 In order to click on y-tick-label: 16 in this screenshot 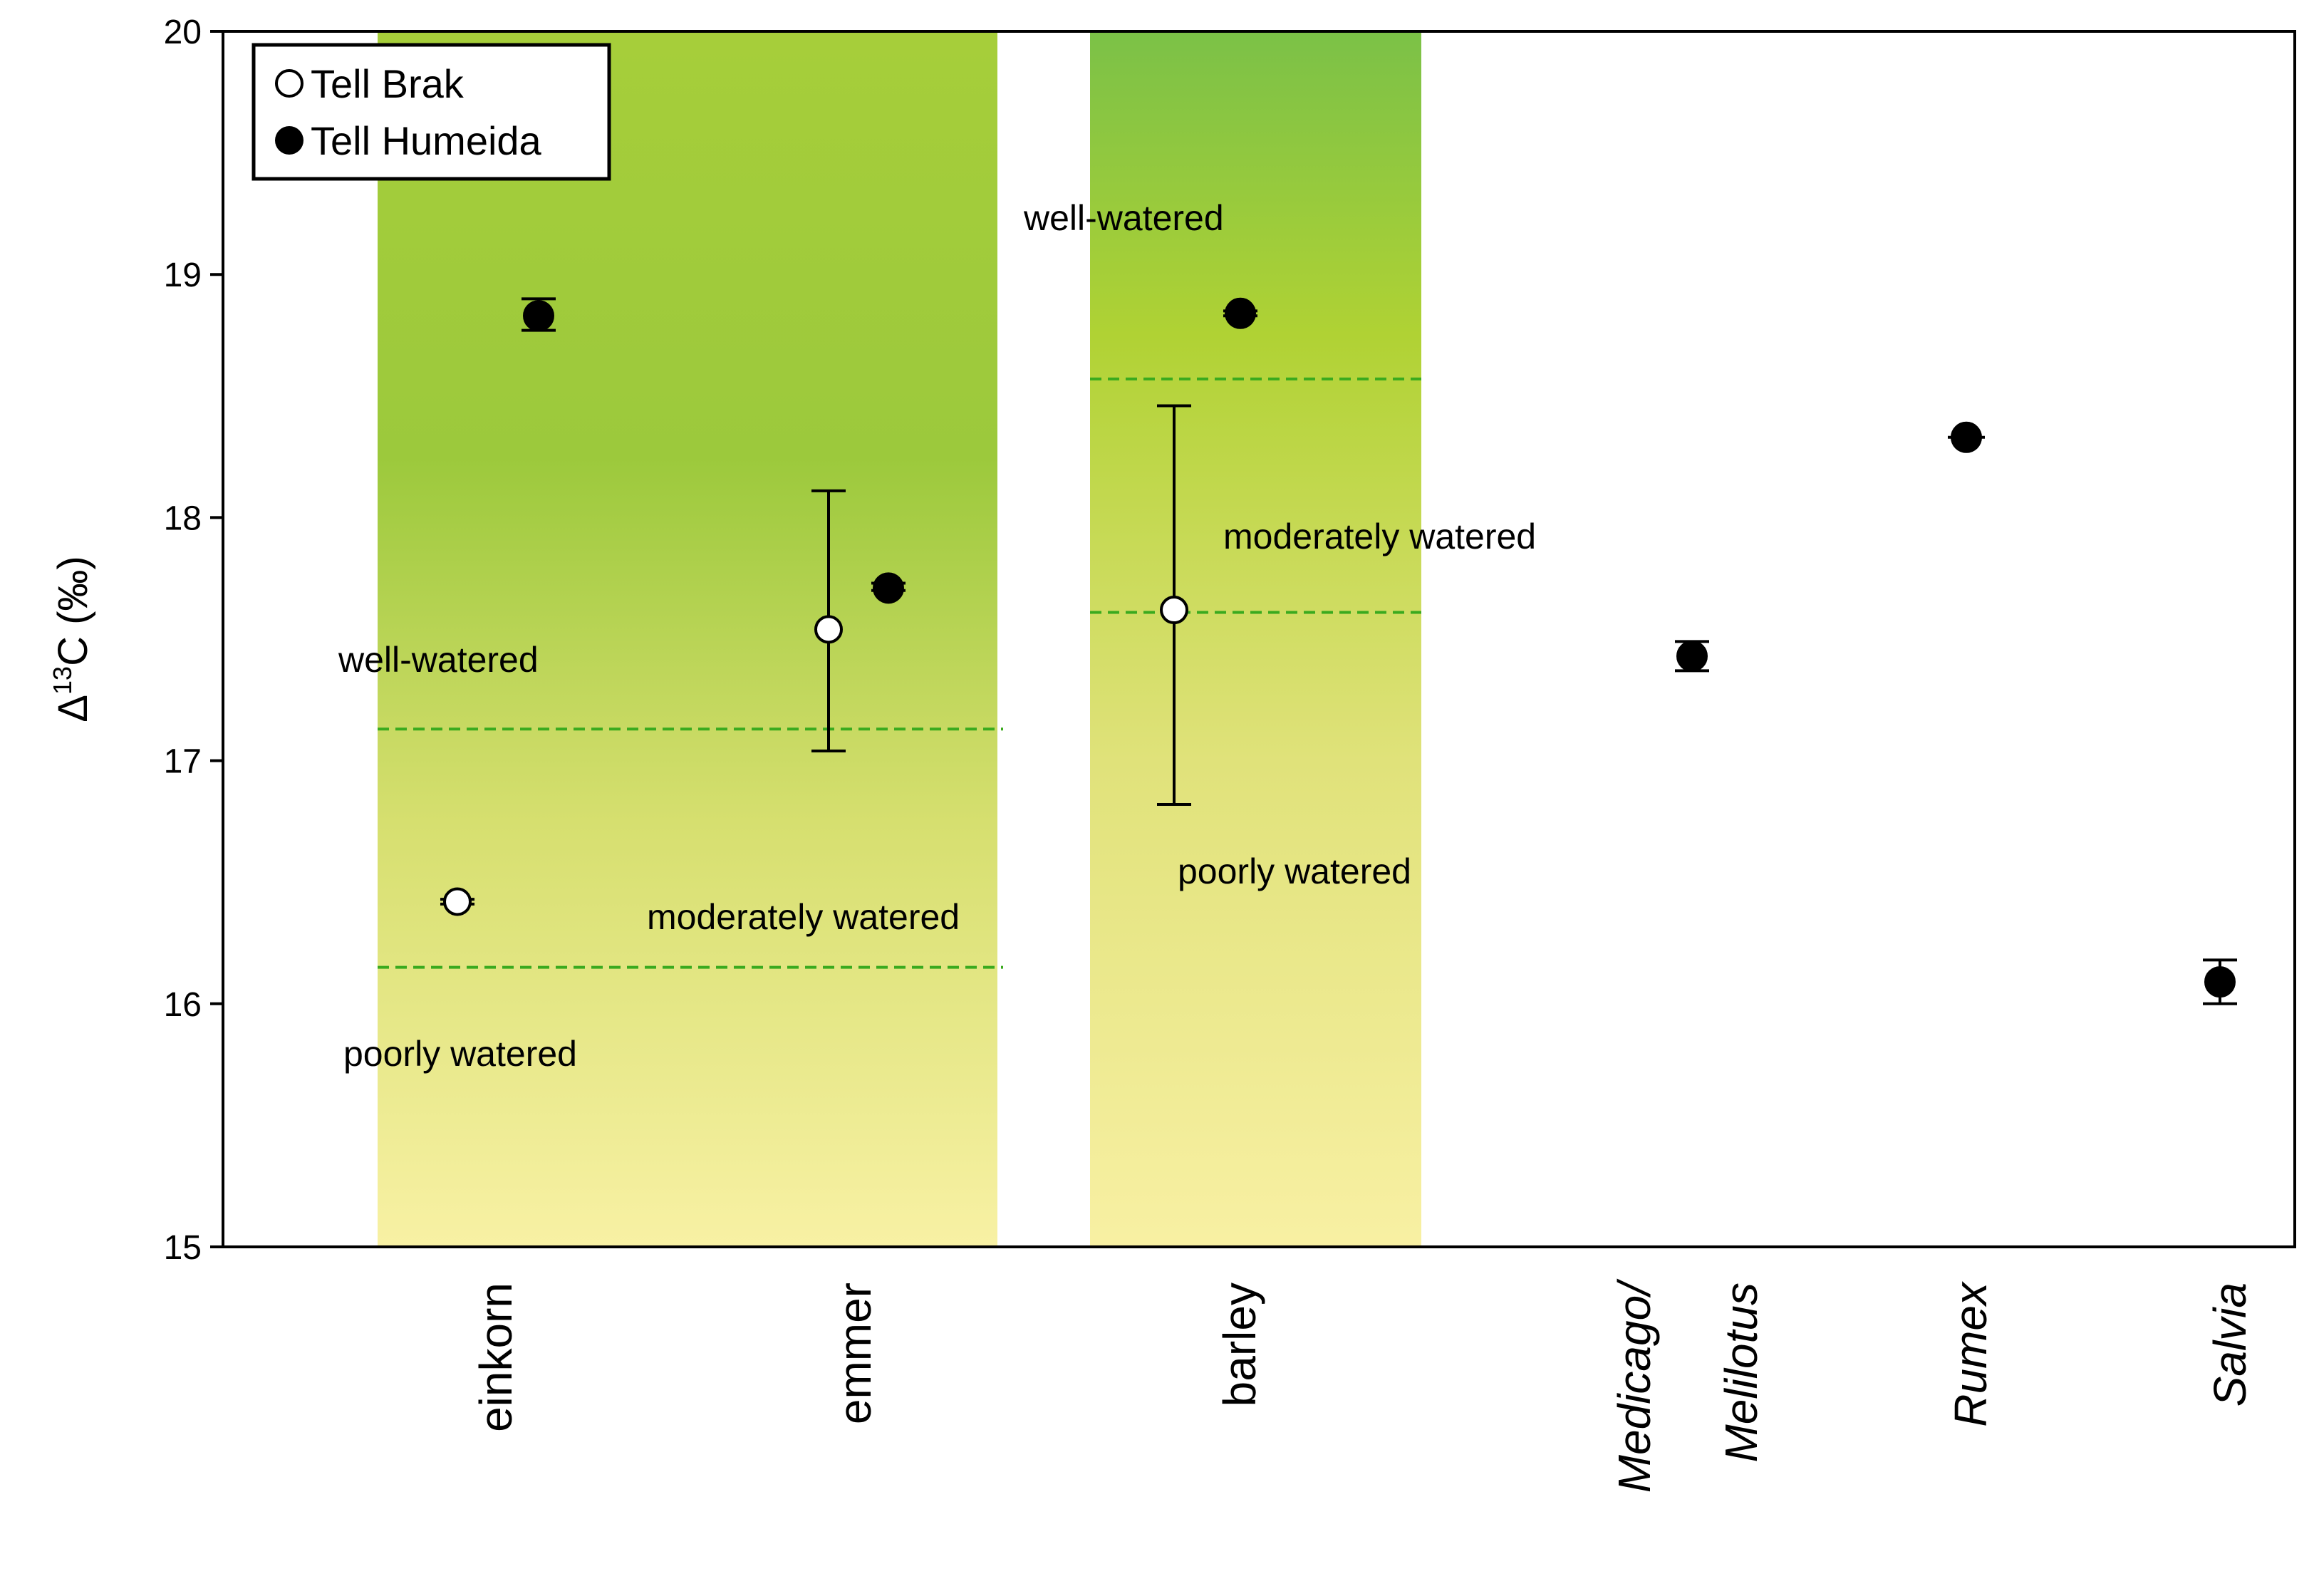, I will do `click(183, 1005)`.